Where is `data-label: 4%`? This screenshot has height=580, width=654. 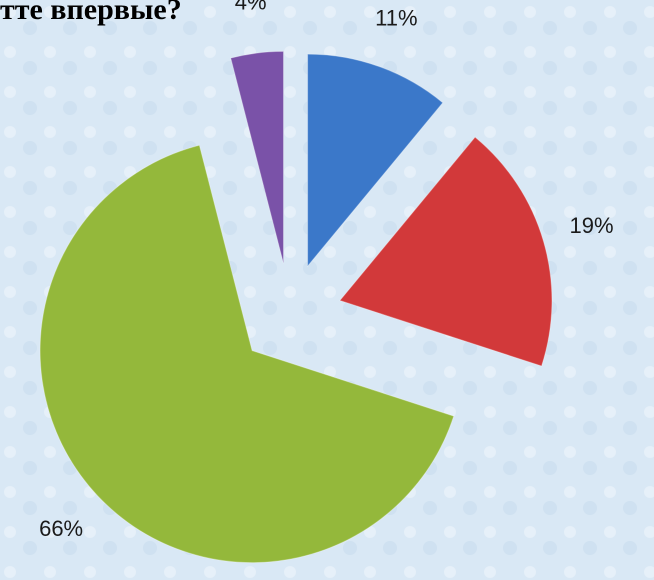 data-label: 4% is located at coordinates (251, 7).